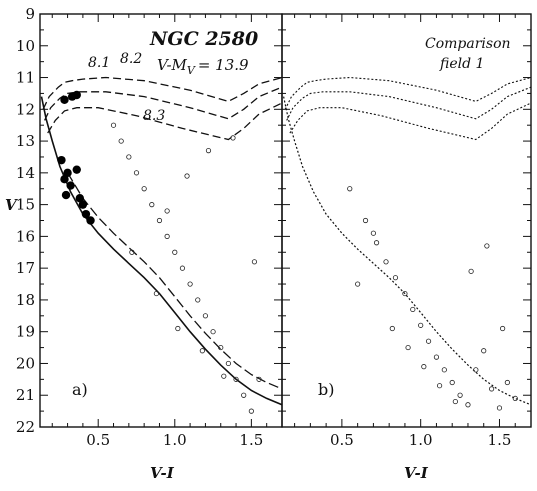 The image size is (537, 491). I want to click on y-tick-label: 20, so click(25, 363).